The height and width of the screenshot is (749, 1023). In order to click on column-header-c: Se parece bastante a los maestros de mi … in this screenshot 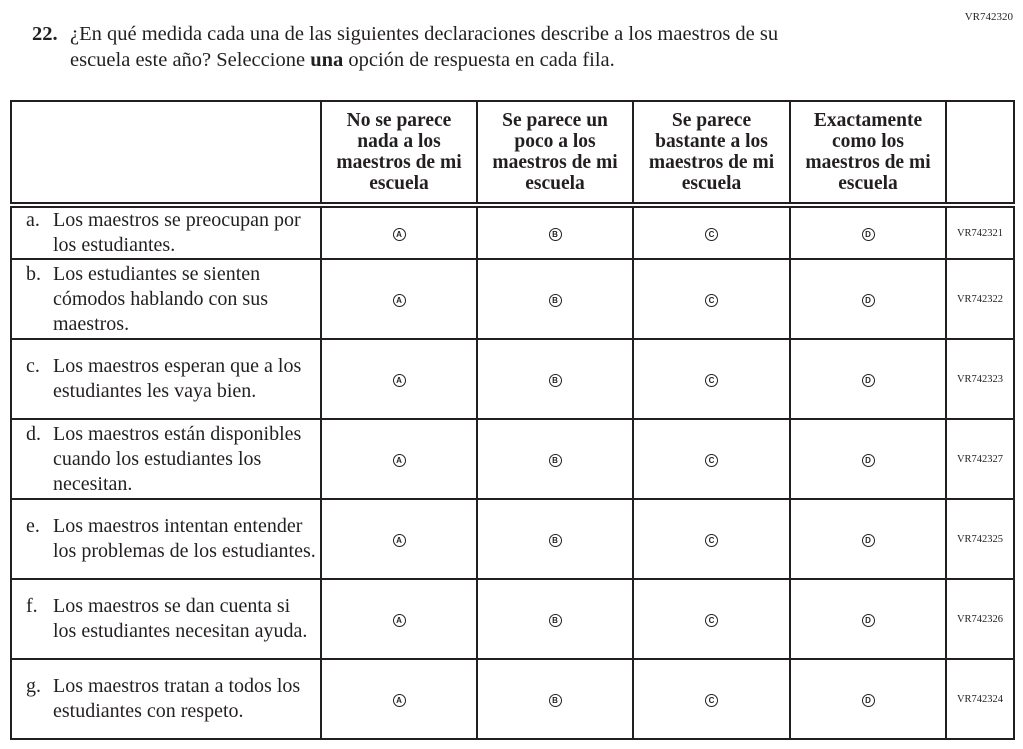, I will do `click(711, 154)`.